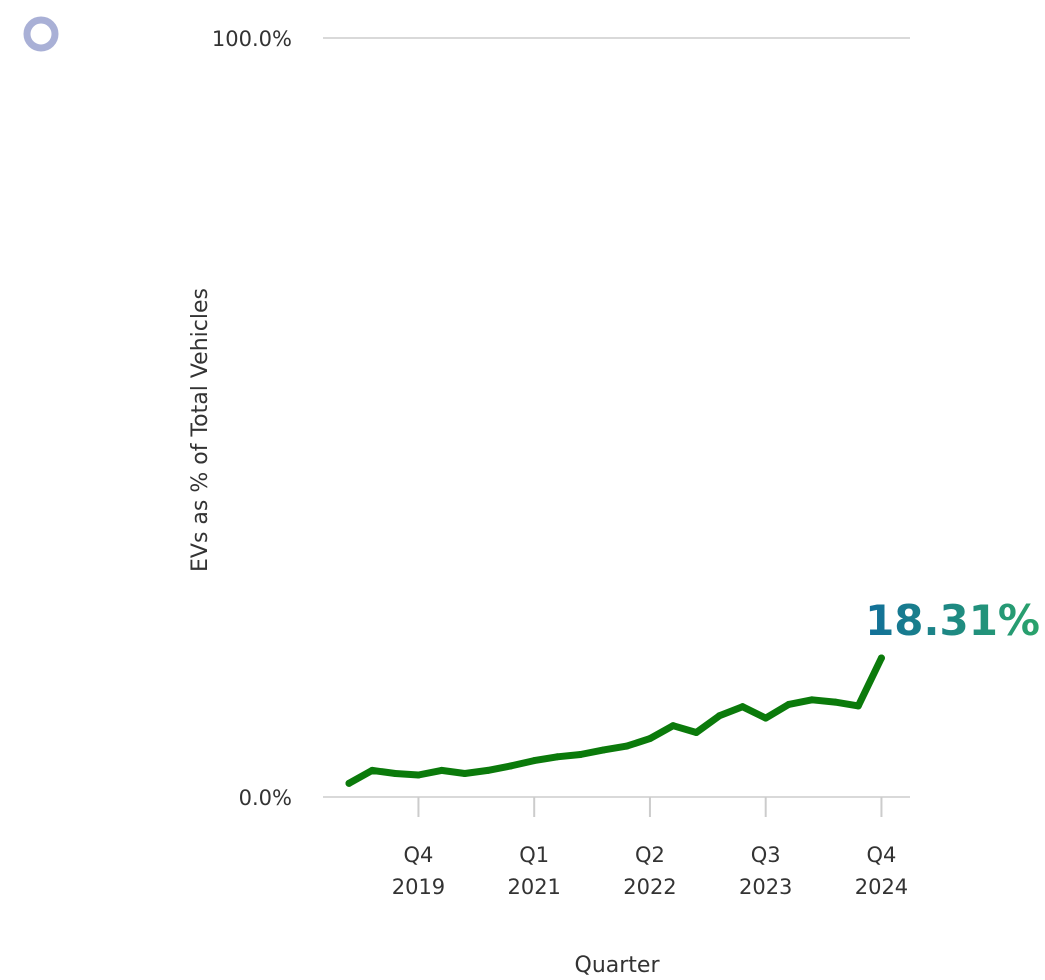 This screenshot has height=980, width=1045. Describe the element at coordinates (650, 855) in the screenshot. I see `x-tick-label-quarter: Q2` at that location.